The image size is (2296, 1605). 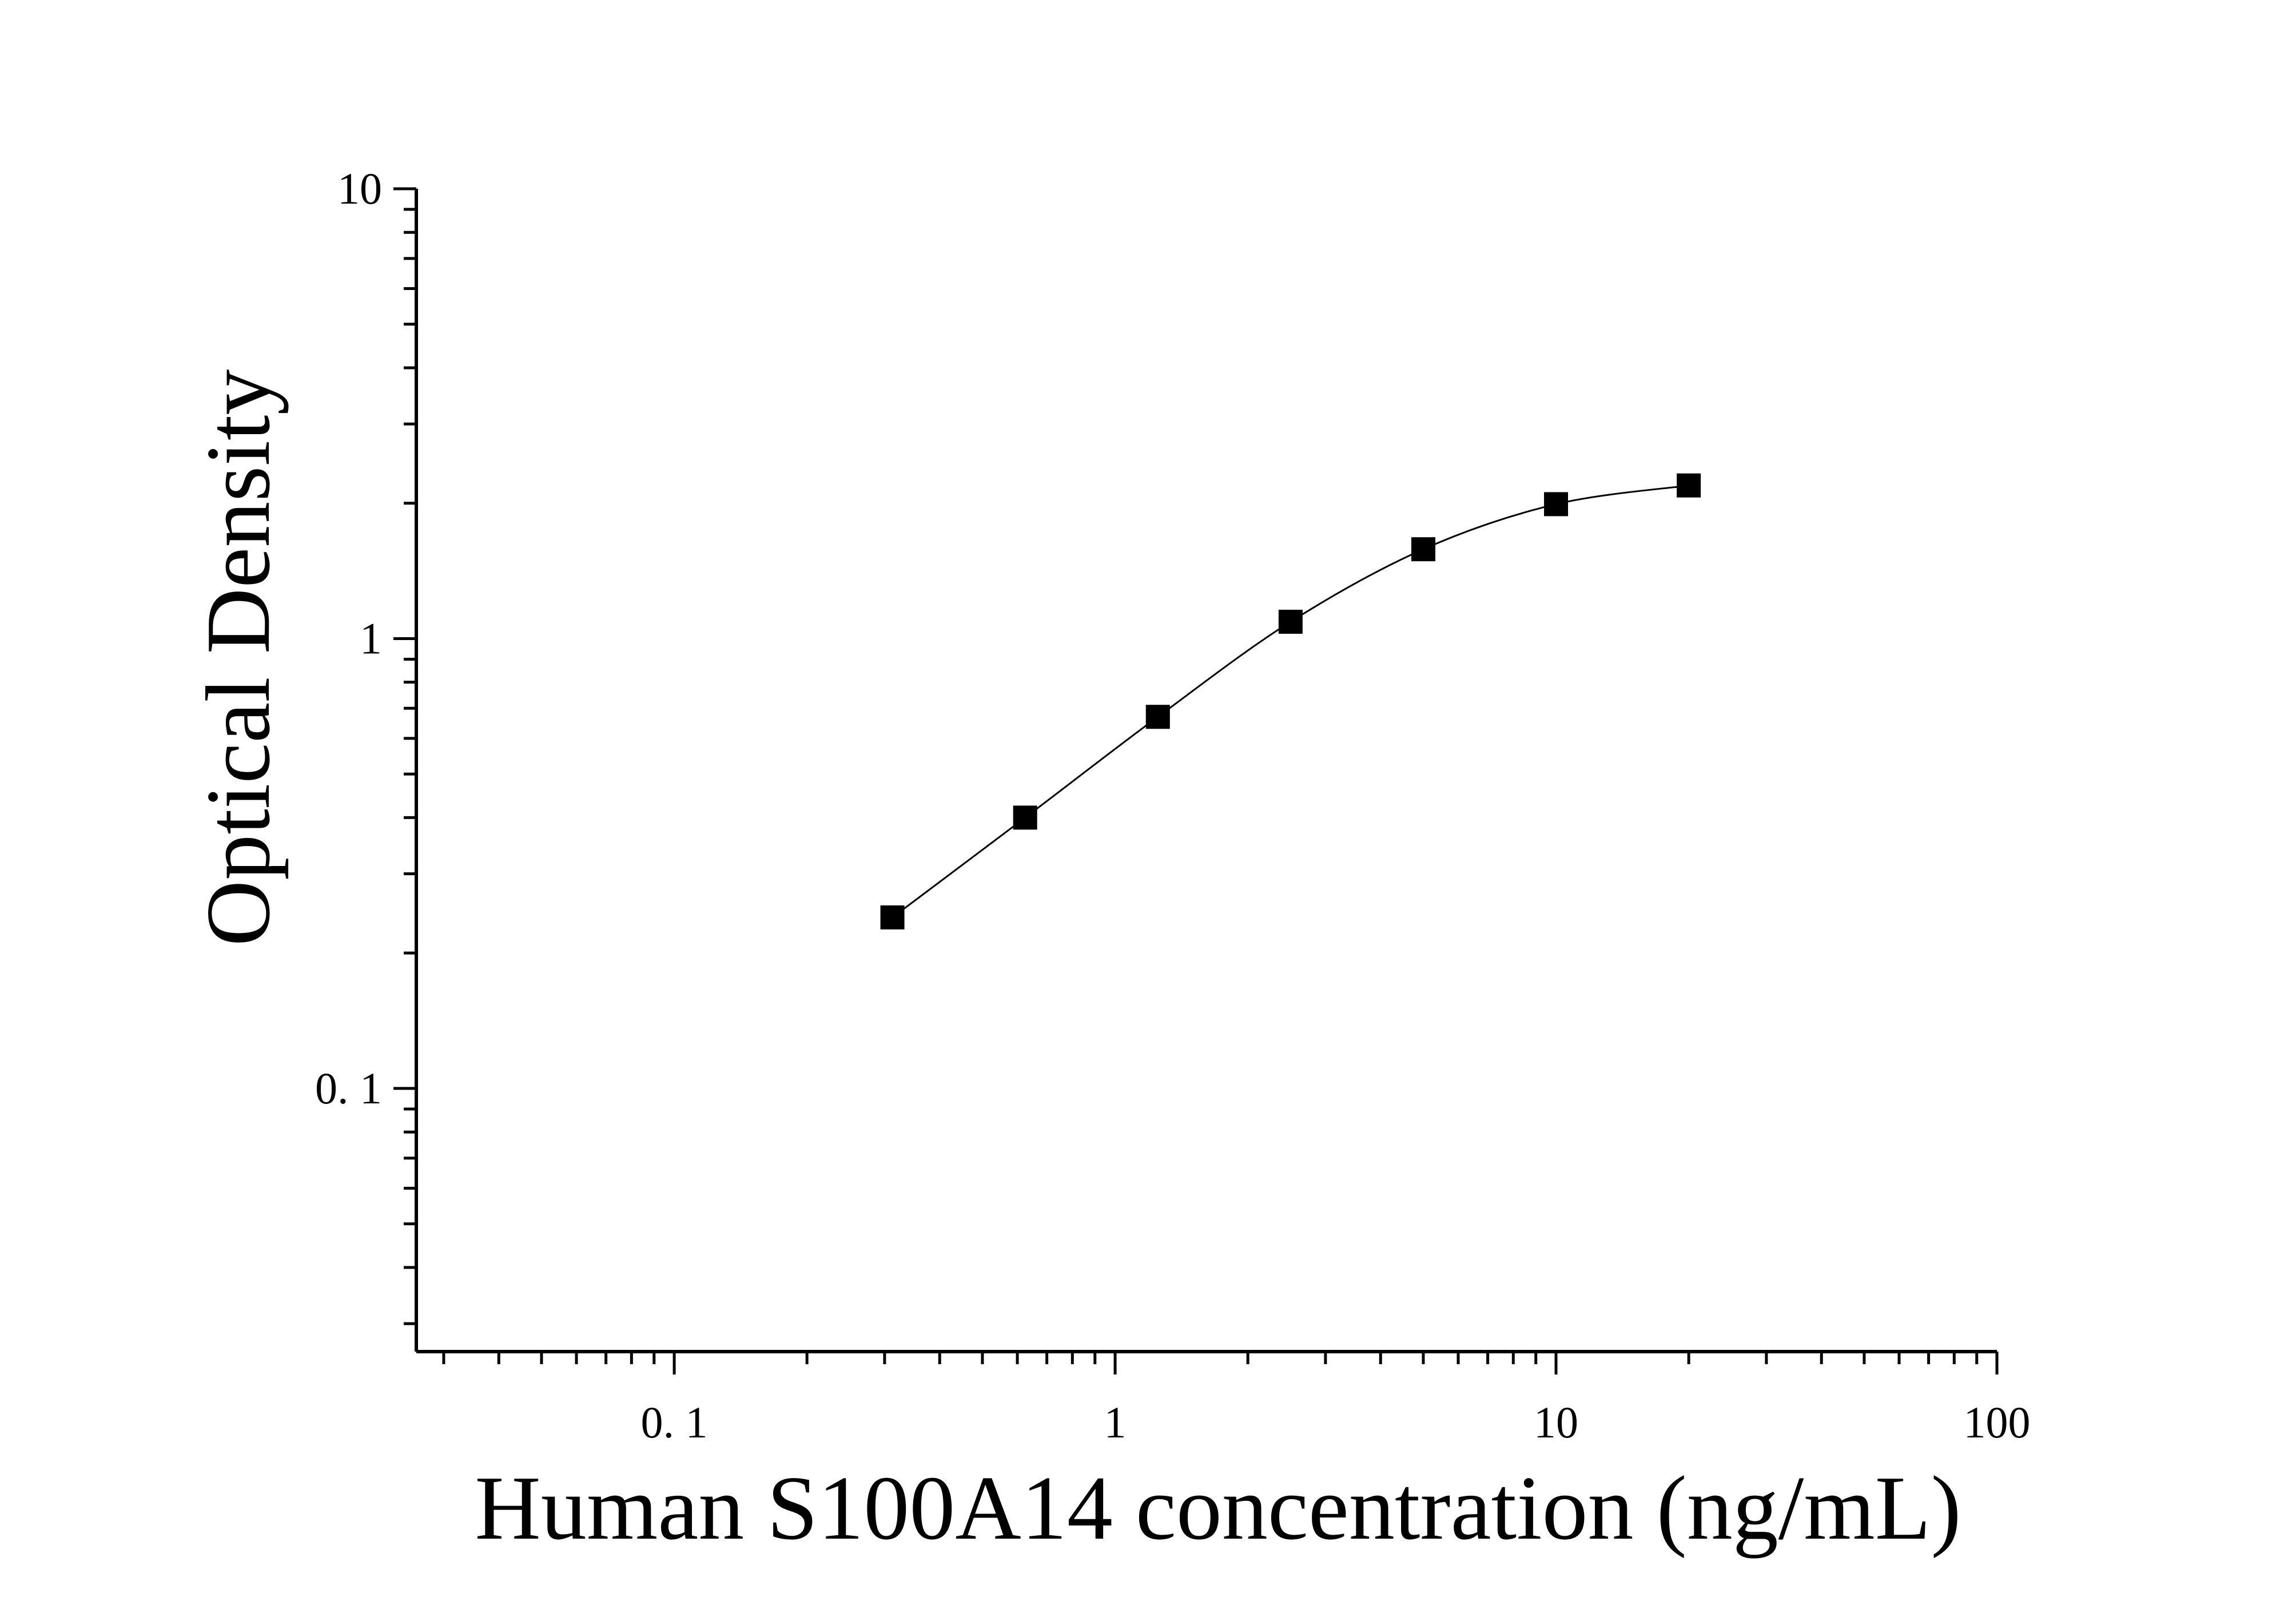 What do you see at coordinates (359, 188) in the screenshot?
I see `y-tick-label: 10` at bounding box center [359, 188].